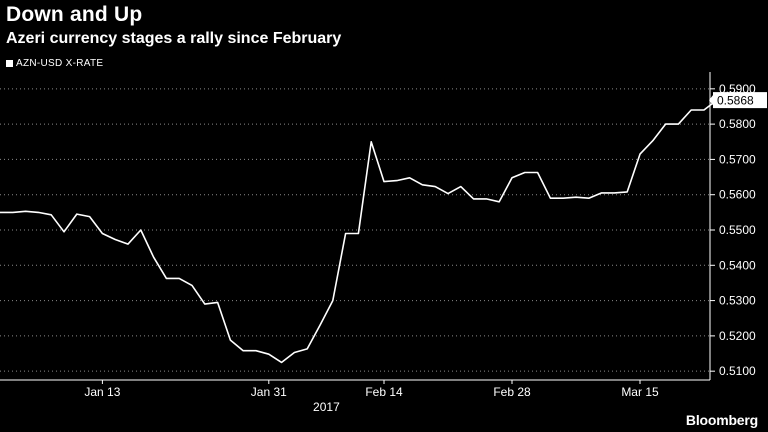  I want to click on x-tick-label: Mar 15, so click(640, 392).